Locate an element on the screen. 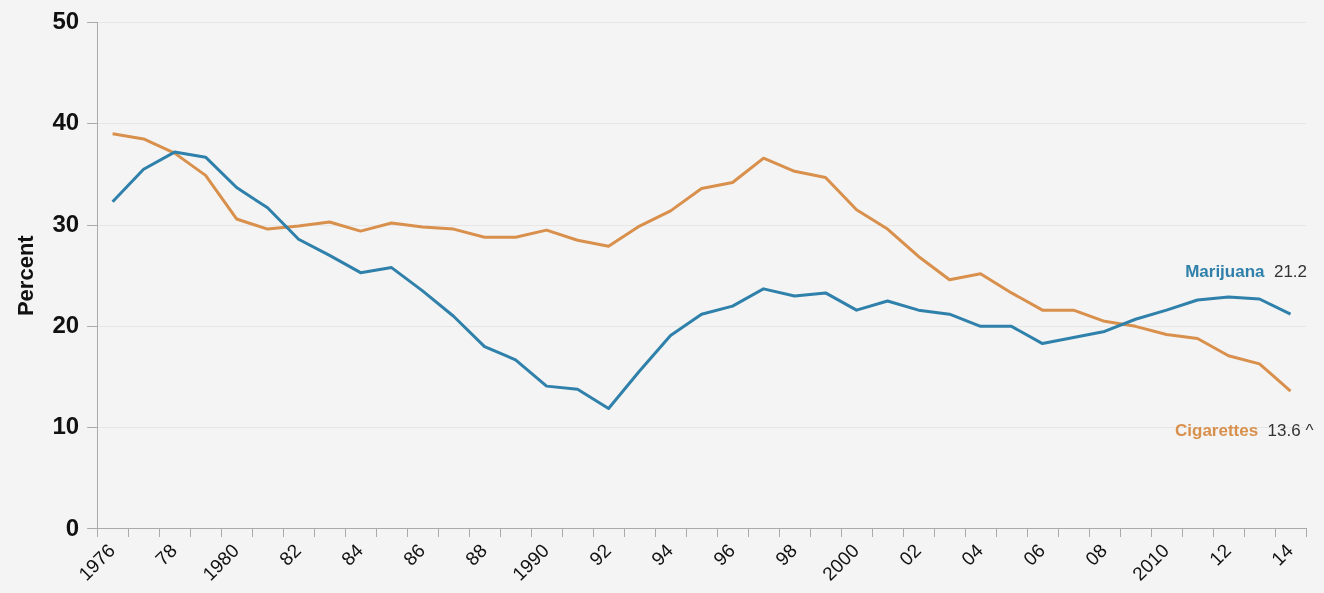 The height and width of the screenshot is (593, 1324). x-tick-label: 82 is located at coordinates (290, 554).